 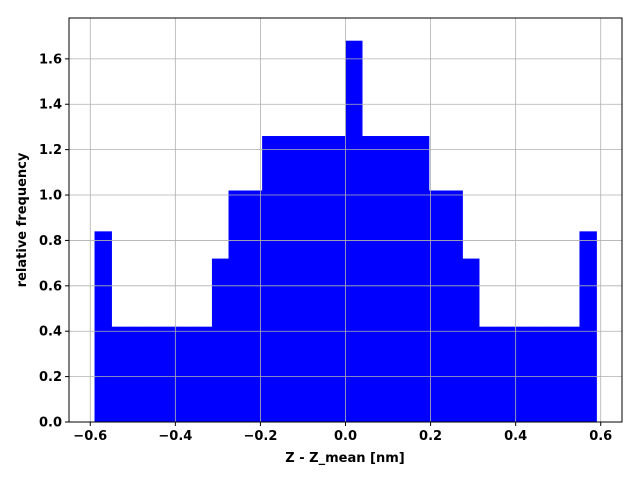 I want to click on y-tick-label-0: 0.0, so click(x=50, y=423).